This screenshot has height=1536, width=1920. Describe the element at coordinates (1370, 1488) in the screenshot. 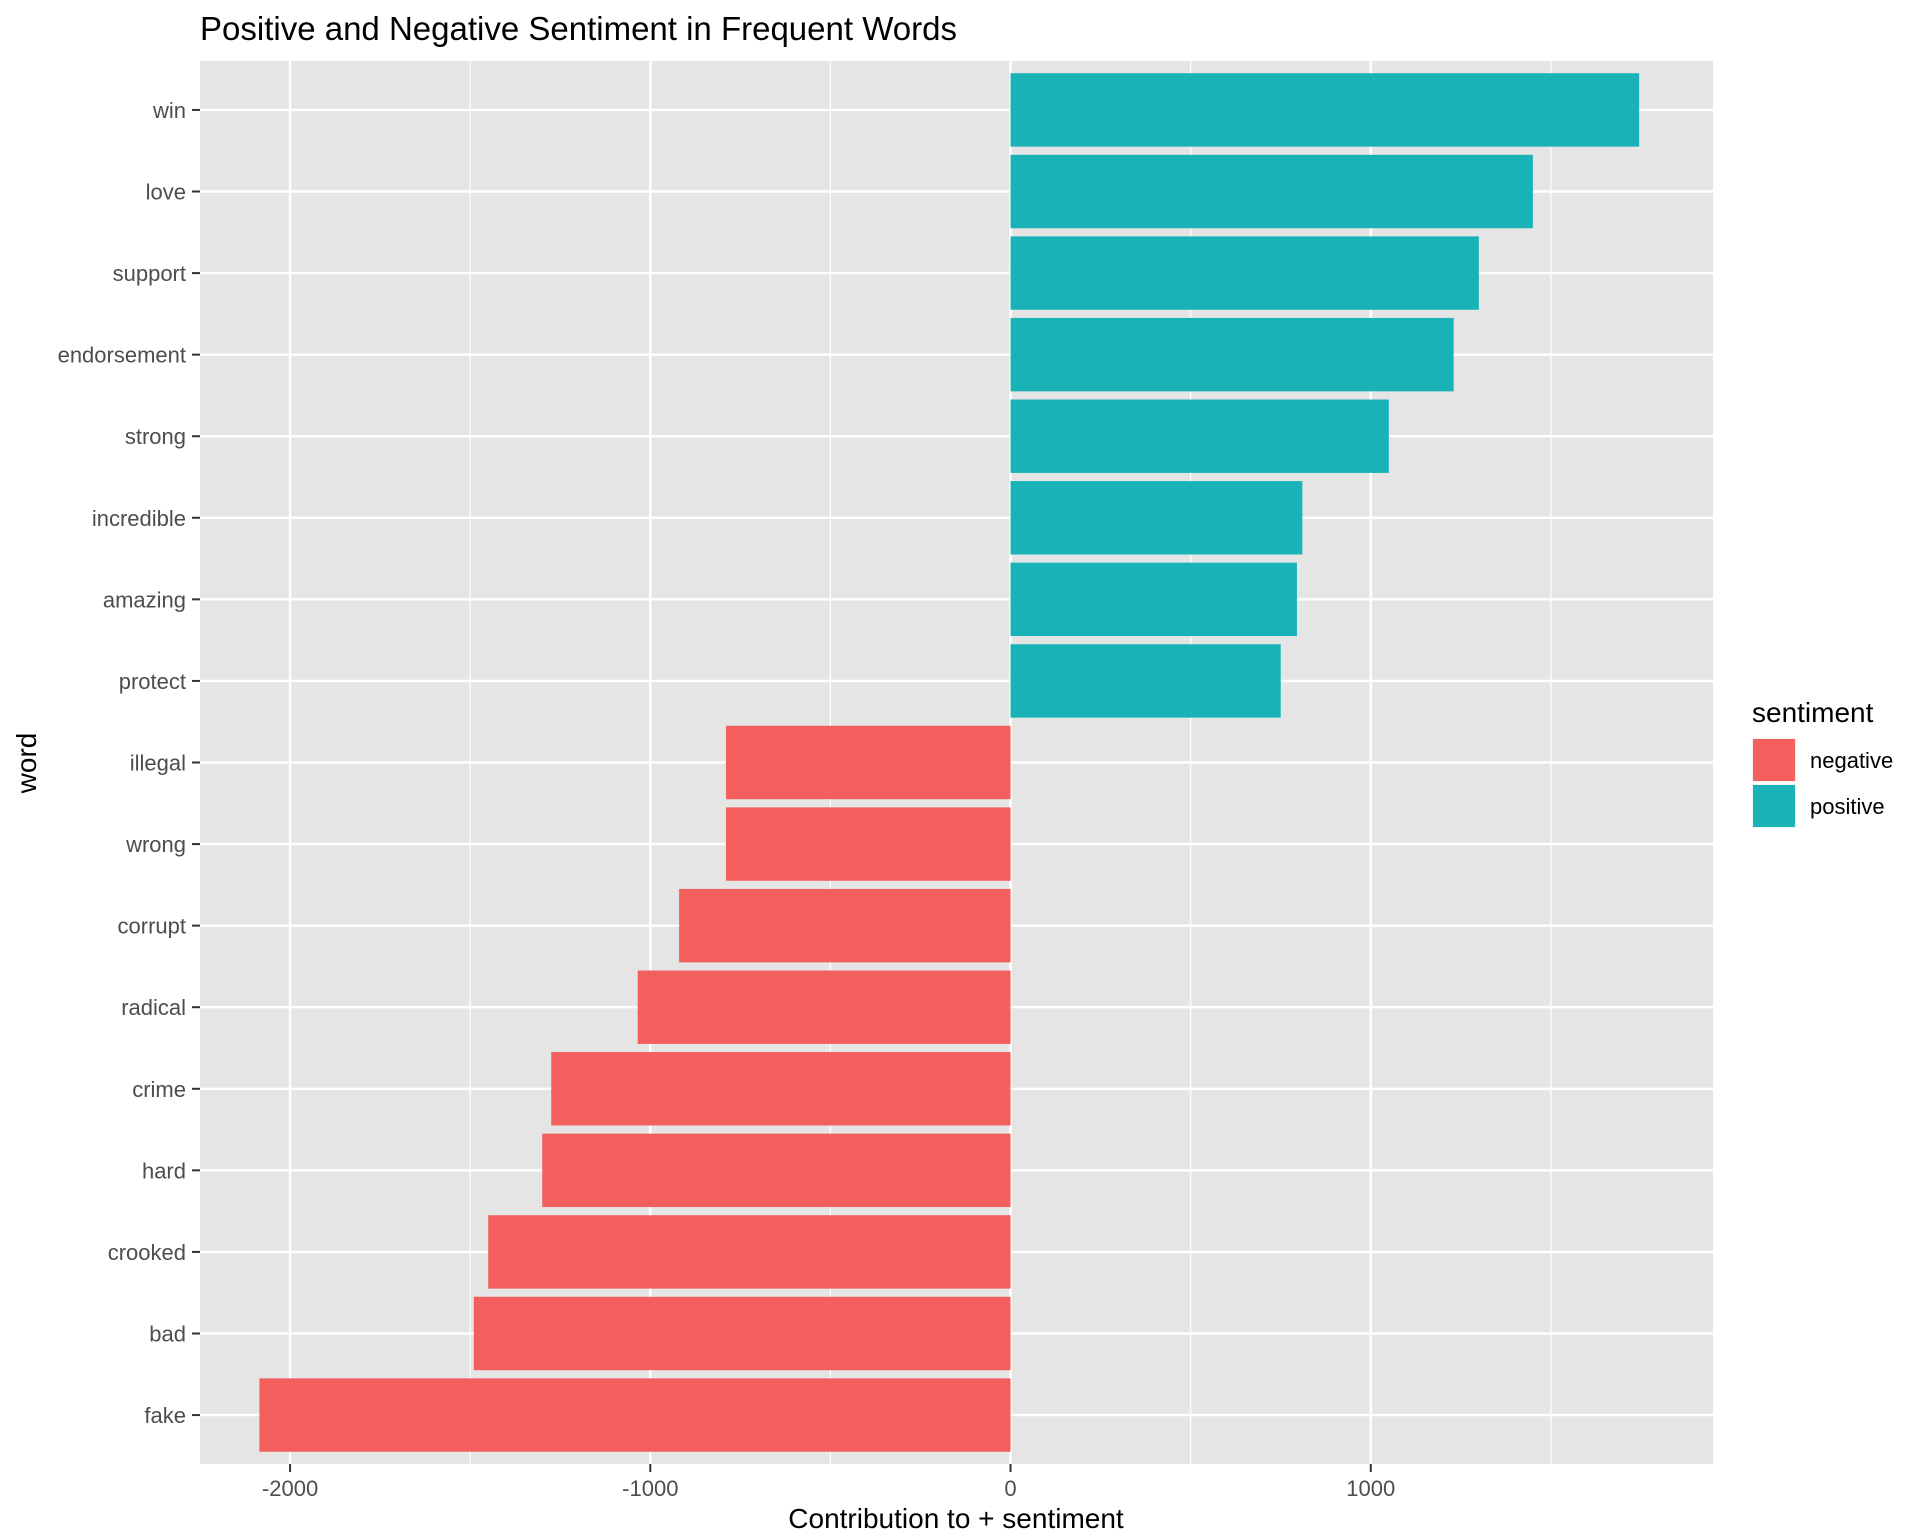

I see `x-tick-label: 1000` at that location.